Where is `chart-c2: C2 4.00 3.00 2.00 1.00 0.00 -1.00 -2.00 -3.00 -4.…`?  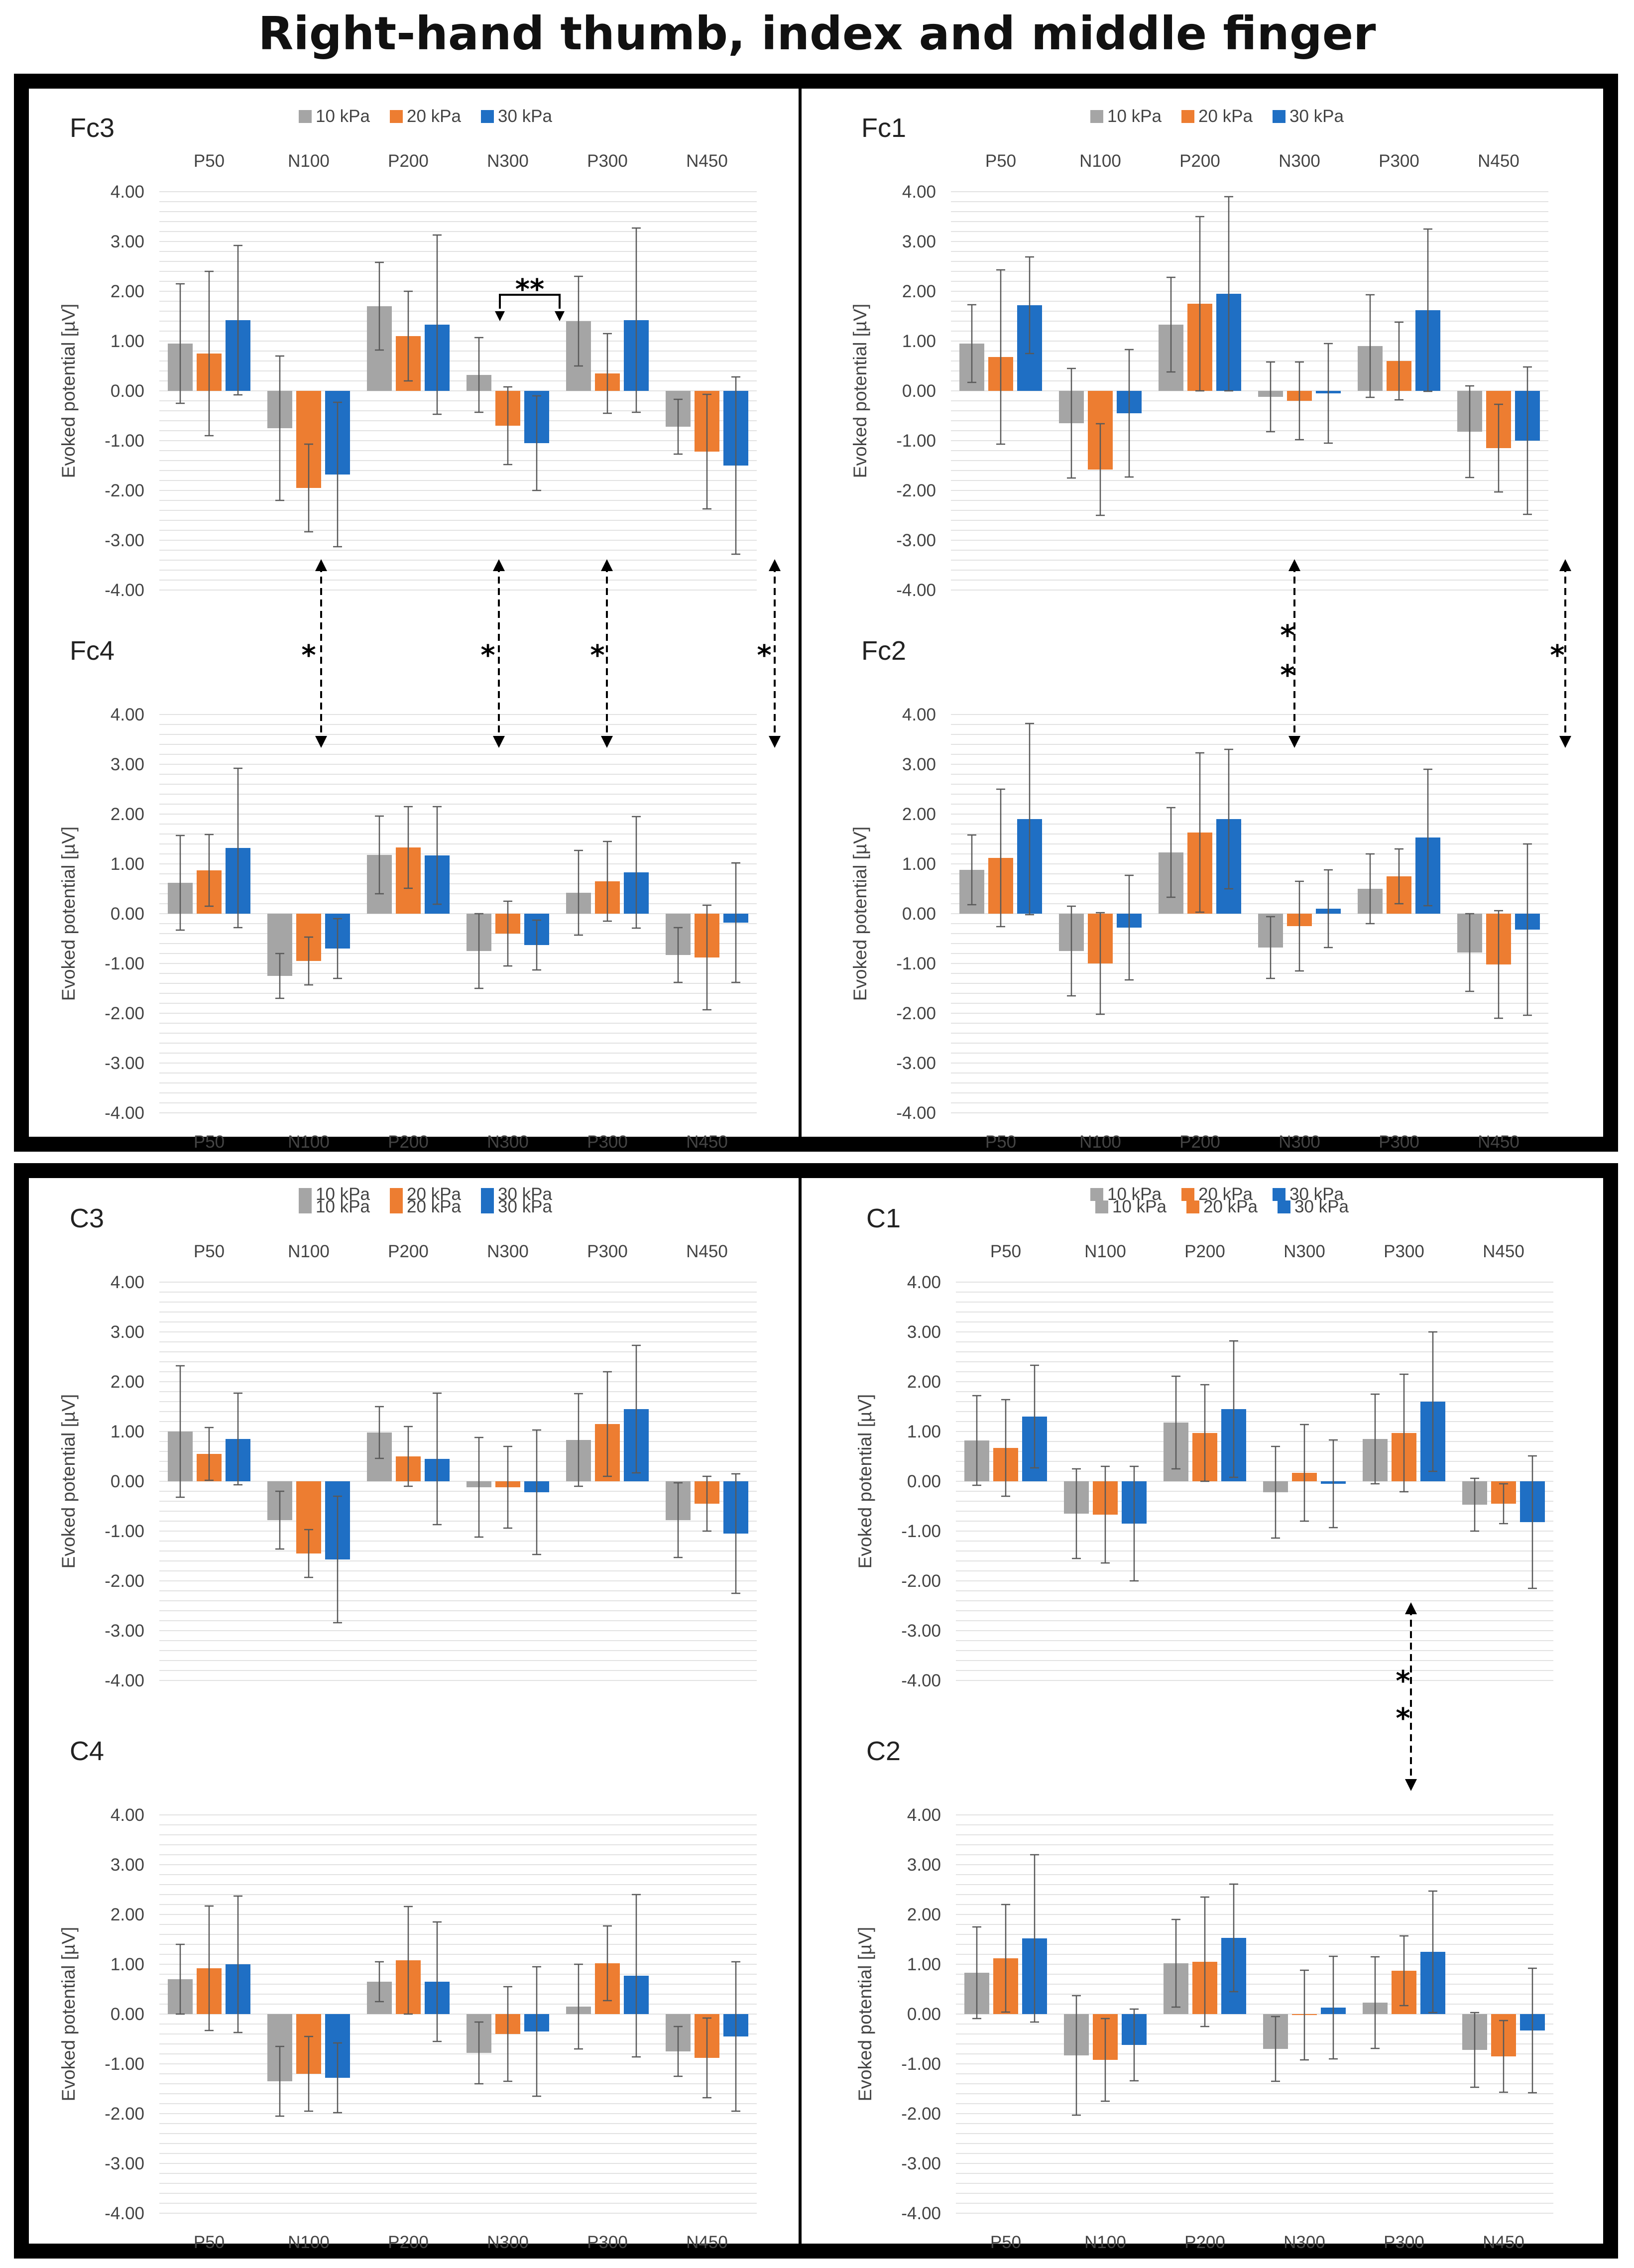
chart-c2: C2 4.00 3.00 2.00 1.00 0.00 -1.00 -2.00 -3.00 -4.… is located at coordinates (1204, 1994).